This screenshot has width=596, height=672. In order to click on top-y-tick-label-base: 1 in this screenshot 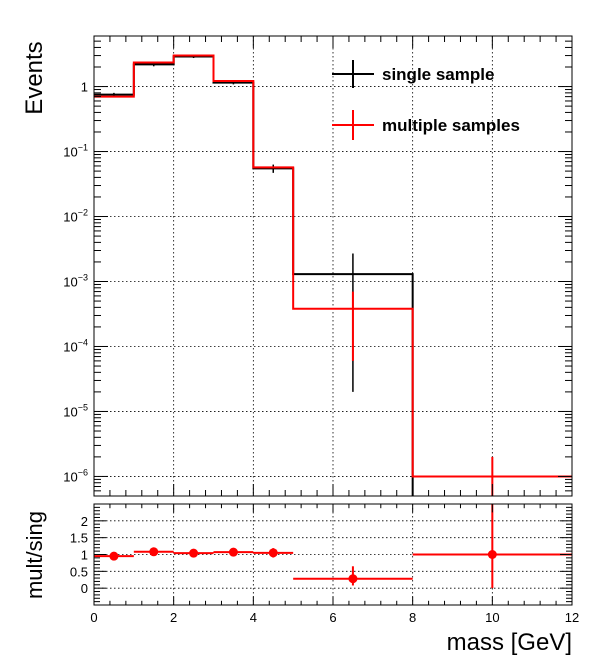, I will do `click(84, 87)`.